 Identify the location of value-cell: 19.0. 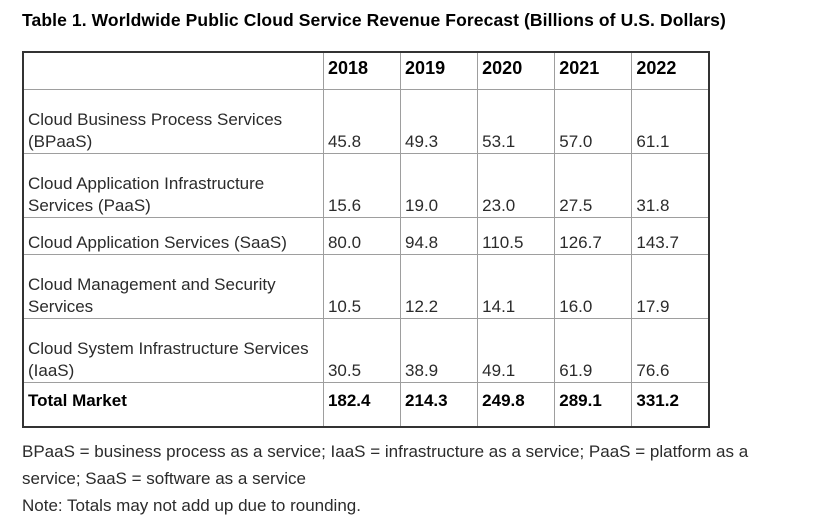
(439, 185).